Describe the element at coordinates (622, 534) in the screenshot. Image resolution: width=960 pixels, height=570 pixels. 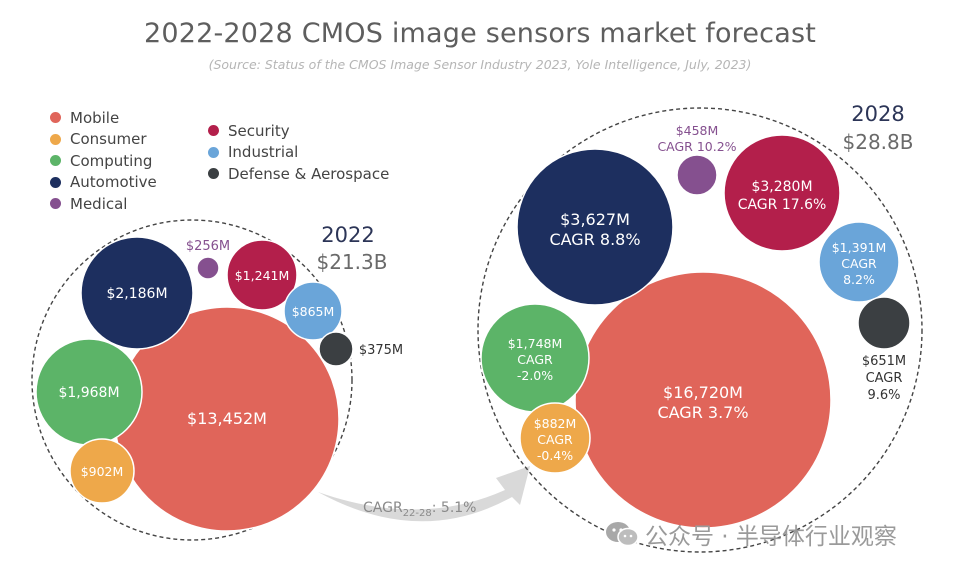
I see `wechat-icon` at that location.